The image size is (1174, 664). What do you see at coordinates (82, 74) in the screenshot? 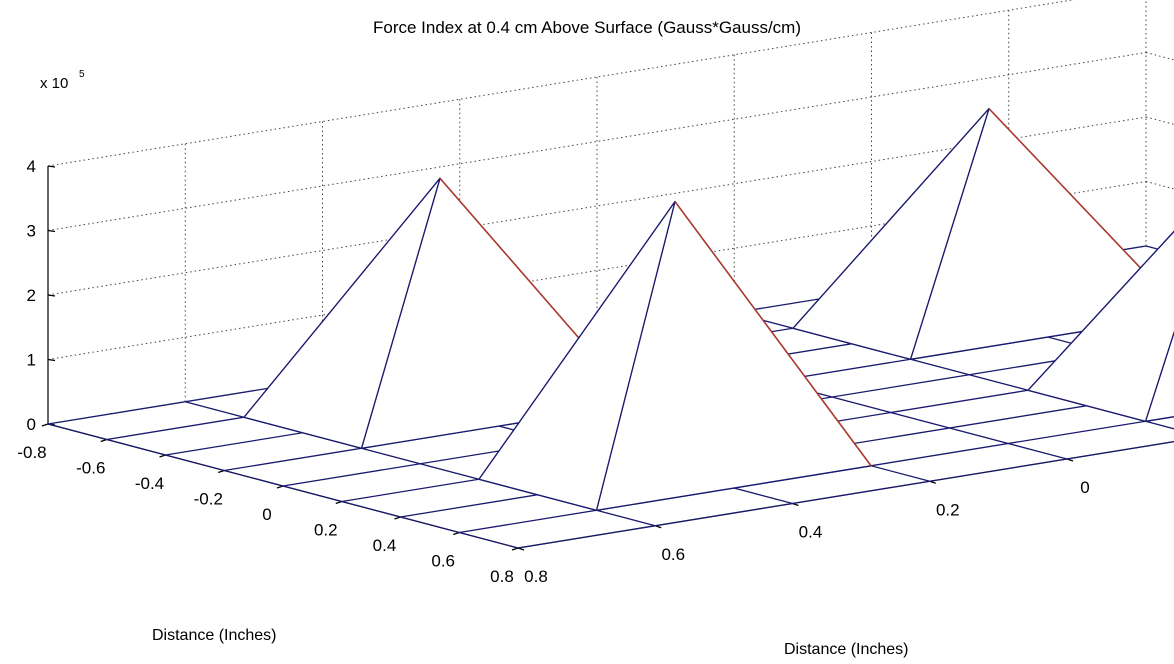
I see `z-scale-exponent: 5` at bounding box center [82, 74].